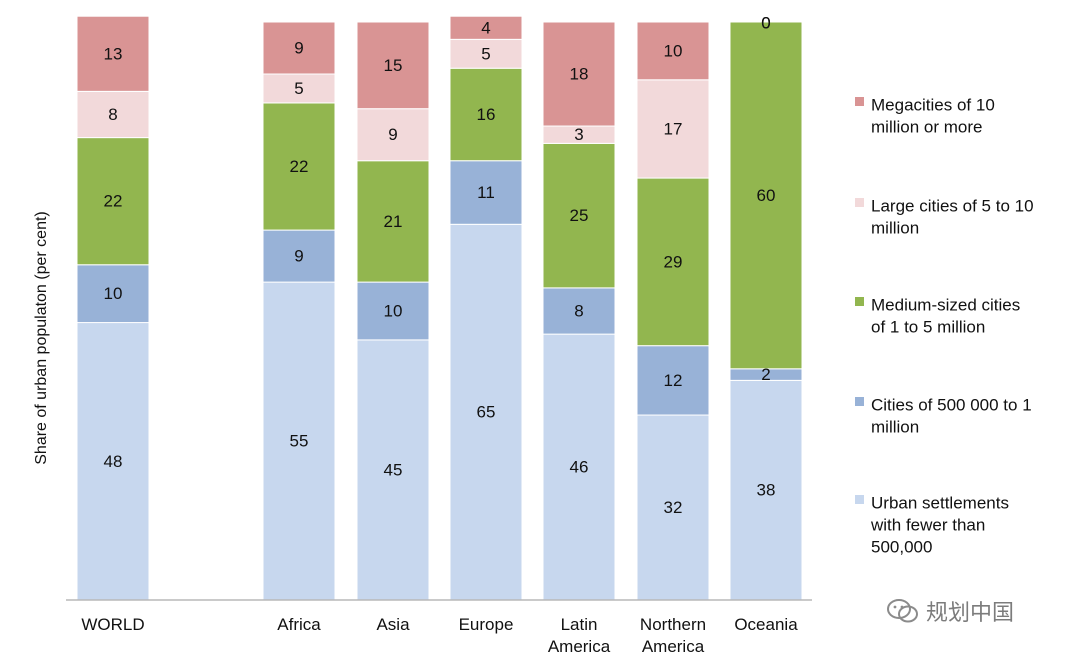 The image size is (1080, 658). I want to click on data-label-northern-america-series-2: 29, so click(673, 261).